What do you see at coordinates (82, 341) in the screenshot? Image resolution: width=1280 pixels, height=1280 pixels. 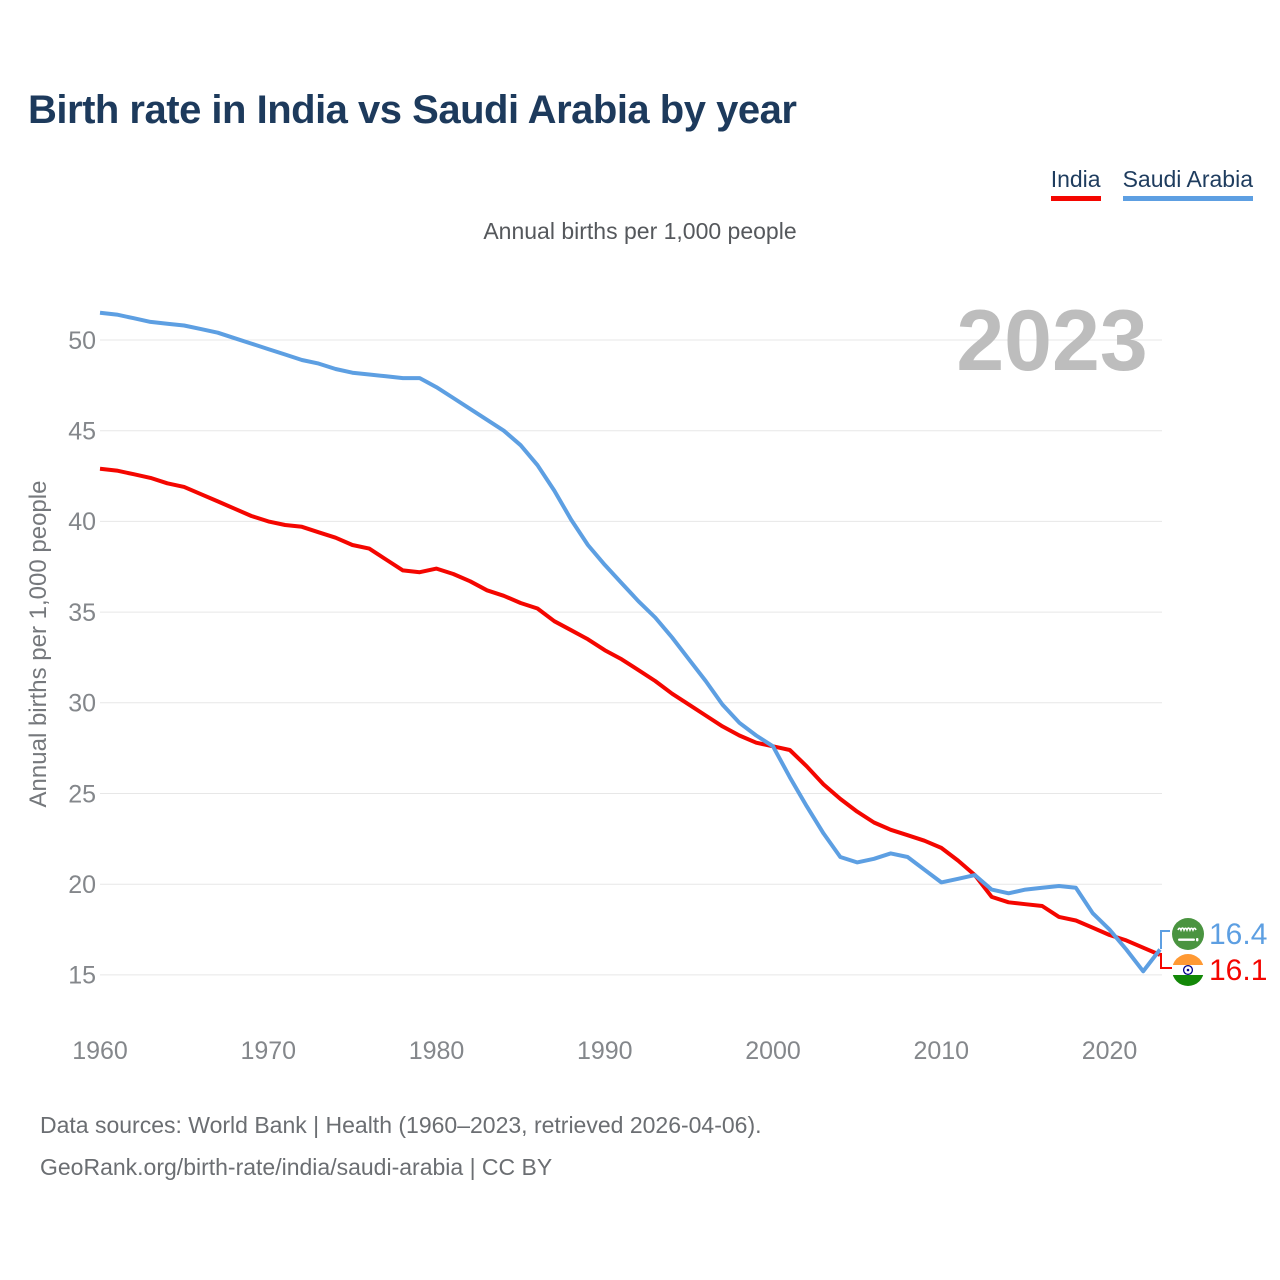 I see `y-tick-50: 50` at bounding box center [82, 341].